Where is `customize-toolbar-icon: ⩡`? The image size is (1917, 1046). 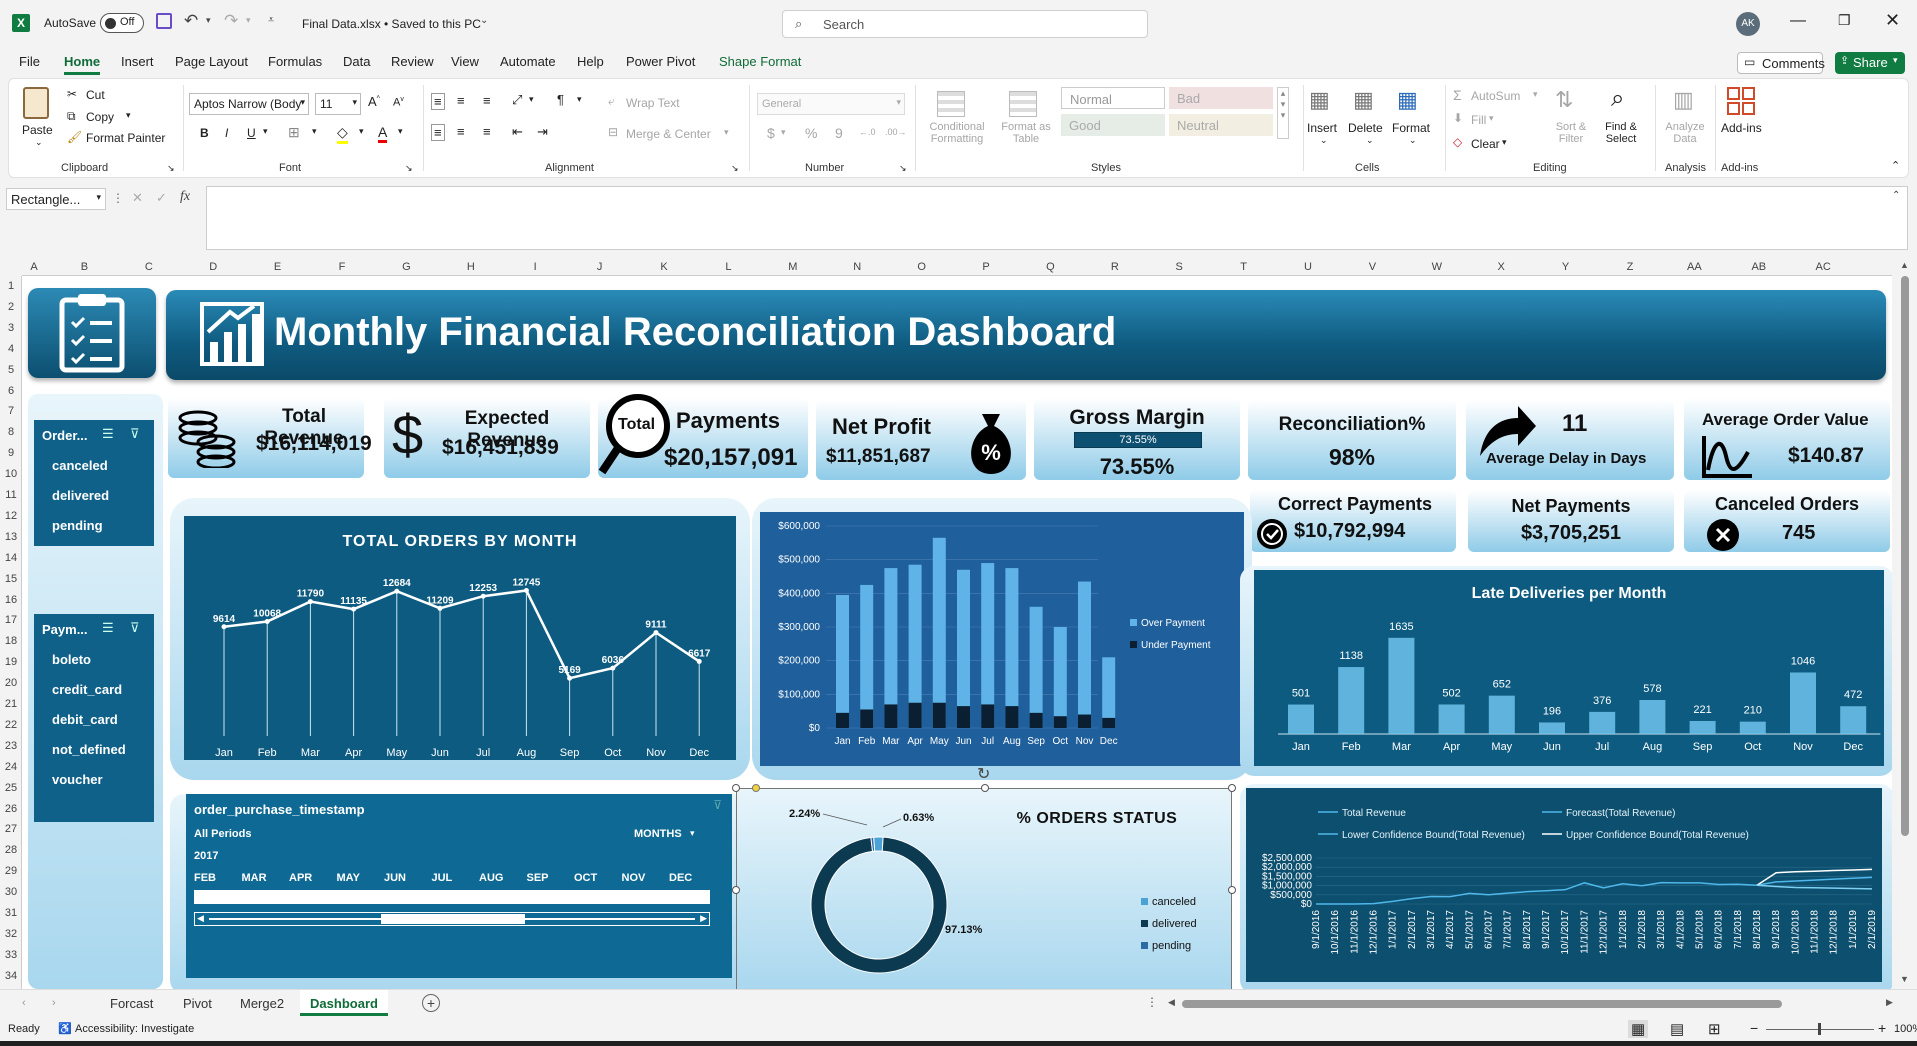 customize-toolbar-icon: ⩡ is located at coordinates (271, 20).